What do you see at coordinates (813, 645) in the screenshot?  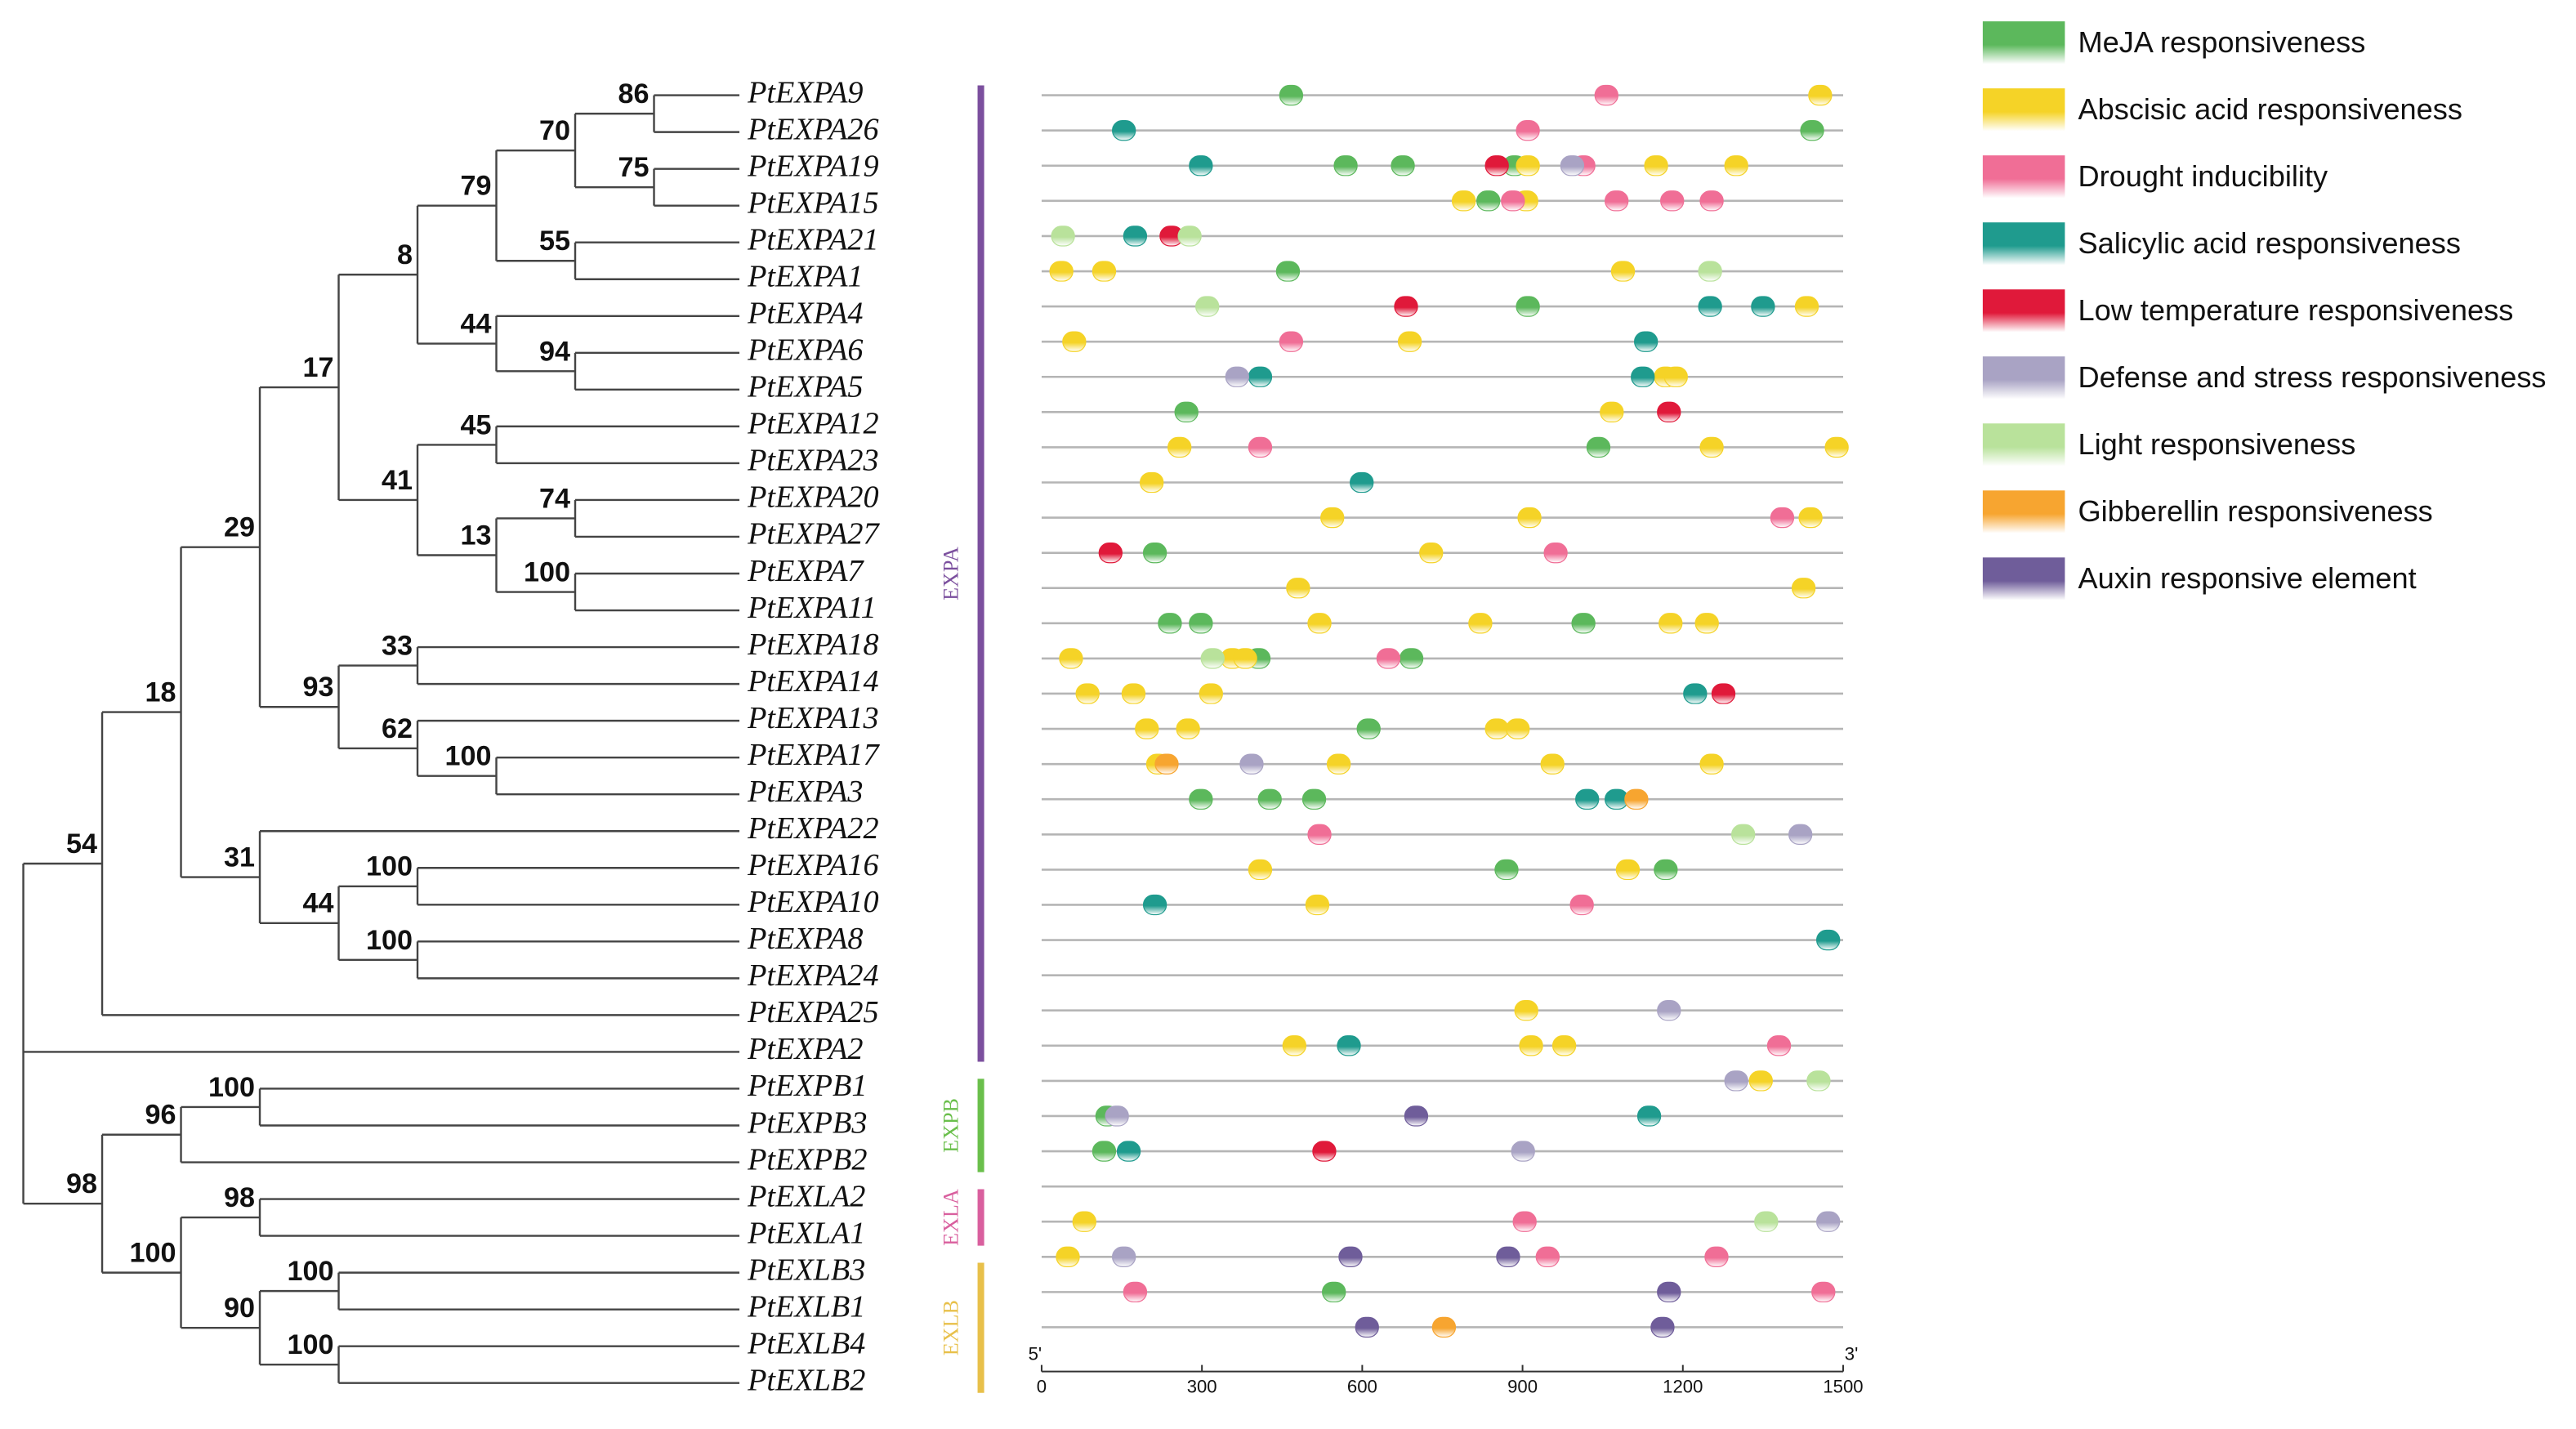 I see `gene-label: PtEXPA18` at bounding box center [813, 645].